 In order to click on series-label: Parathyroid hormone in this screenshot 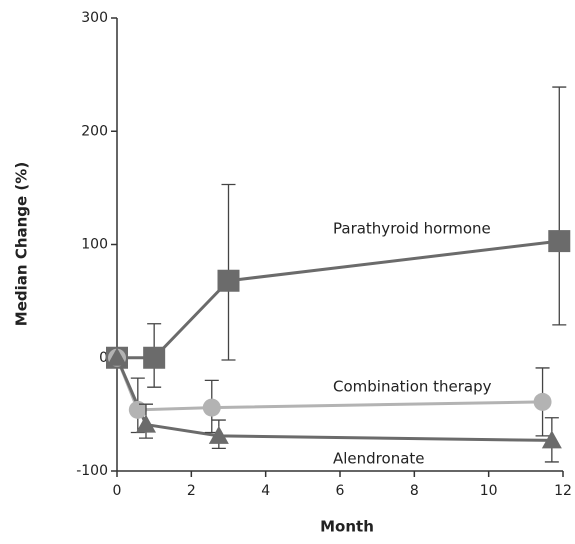, I will do `click(412, 229)`.